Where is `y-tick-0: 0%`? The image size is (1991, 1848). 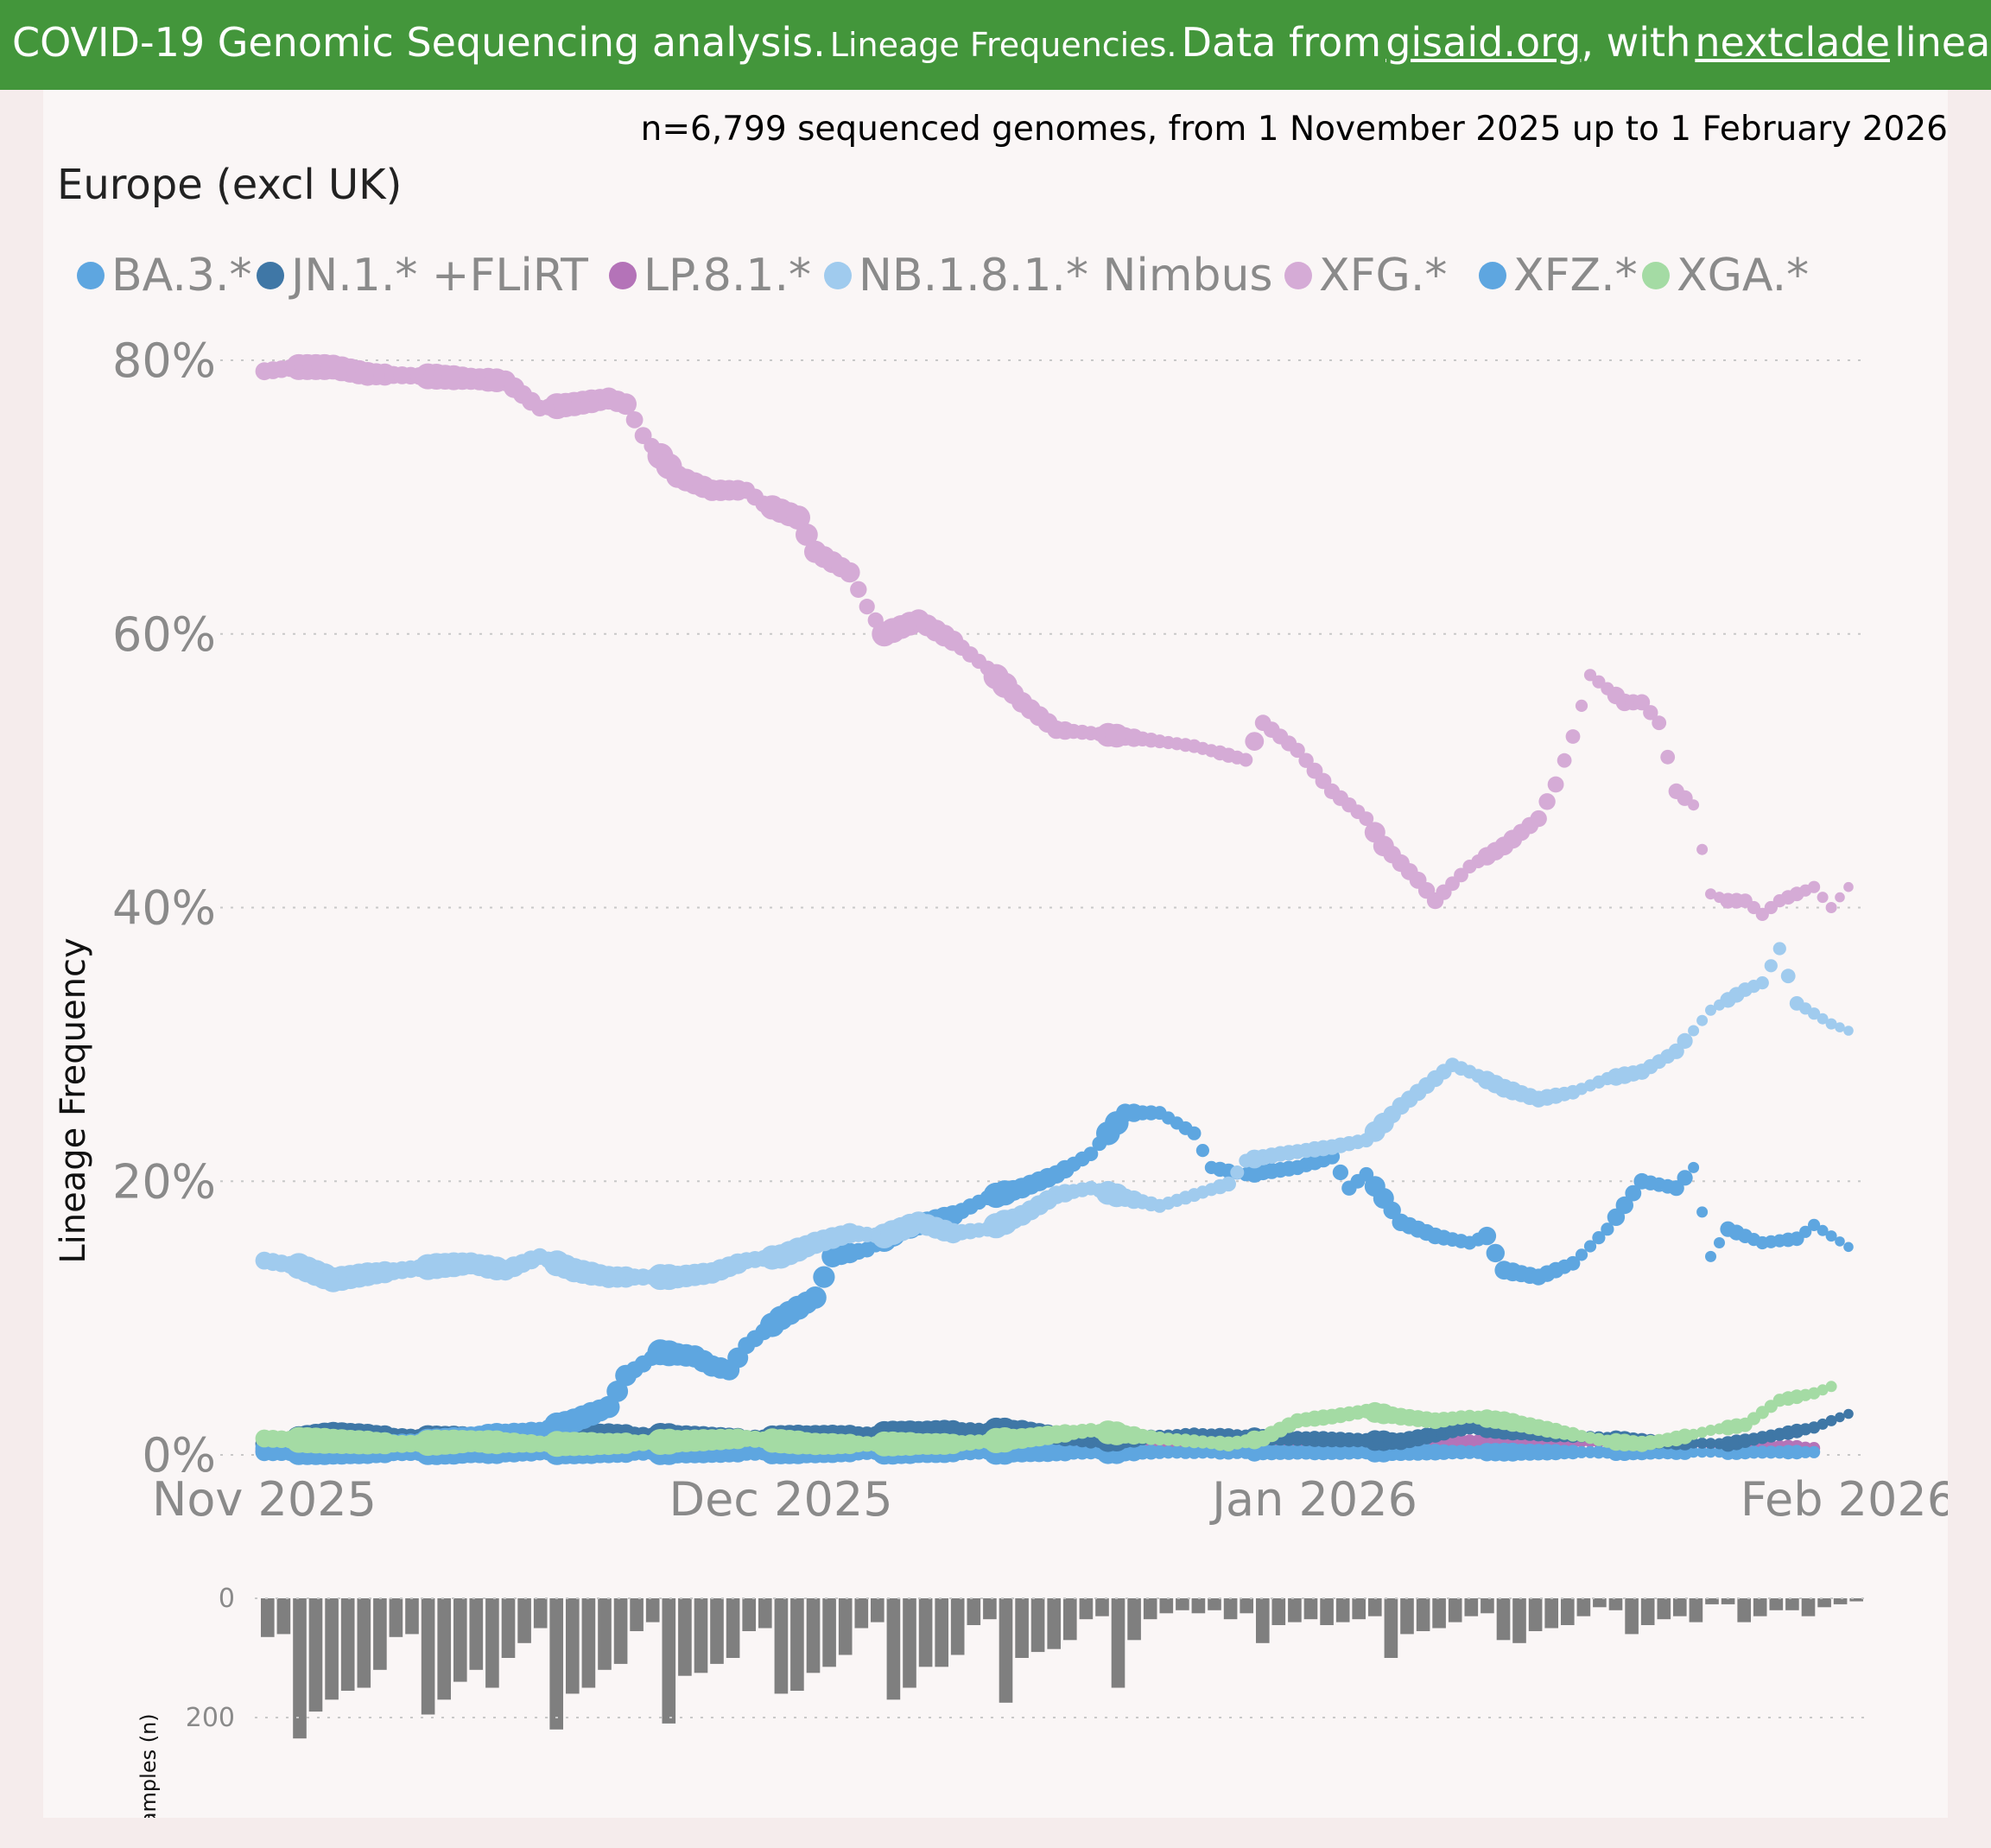 y-tick-0: 0% is located at coordinates (179, 1455).